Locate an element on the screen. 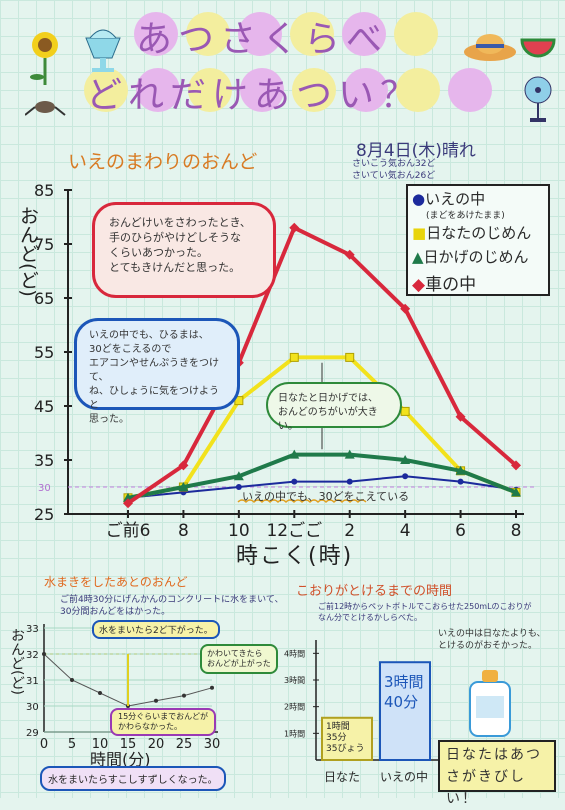  legend-label: 日かげのじめん is located at coordinates (476, 257).